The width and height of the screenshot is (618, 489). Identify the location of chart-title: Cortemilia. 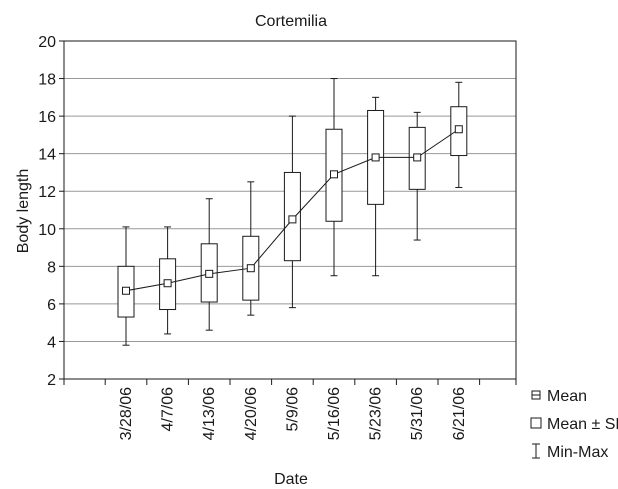
(291, 21).